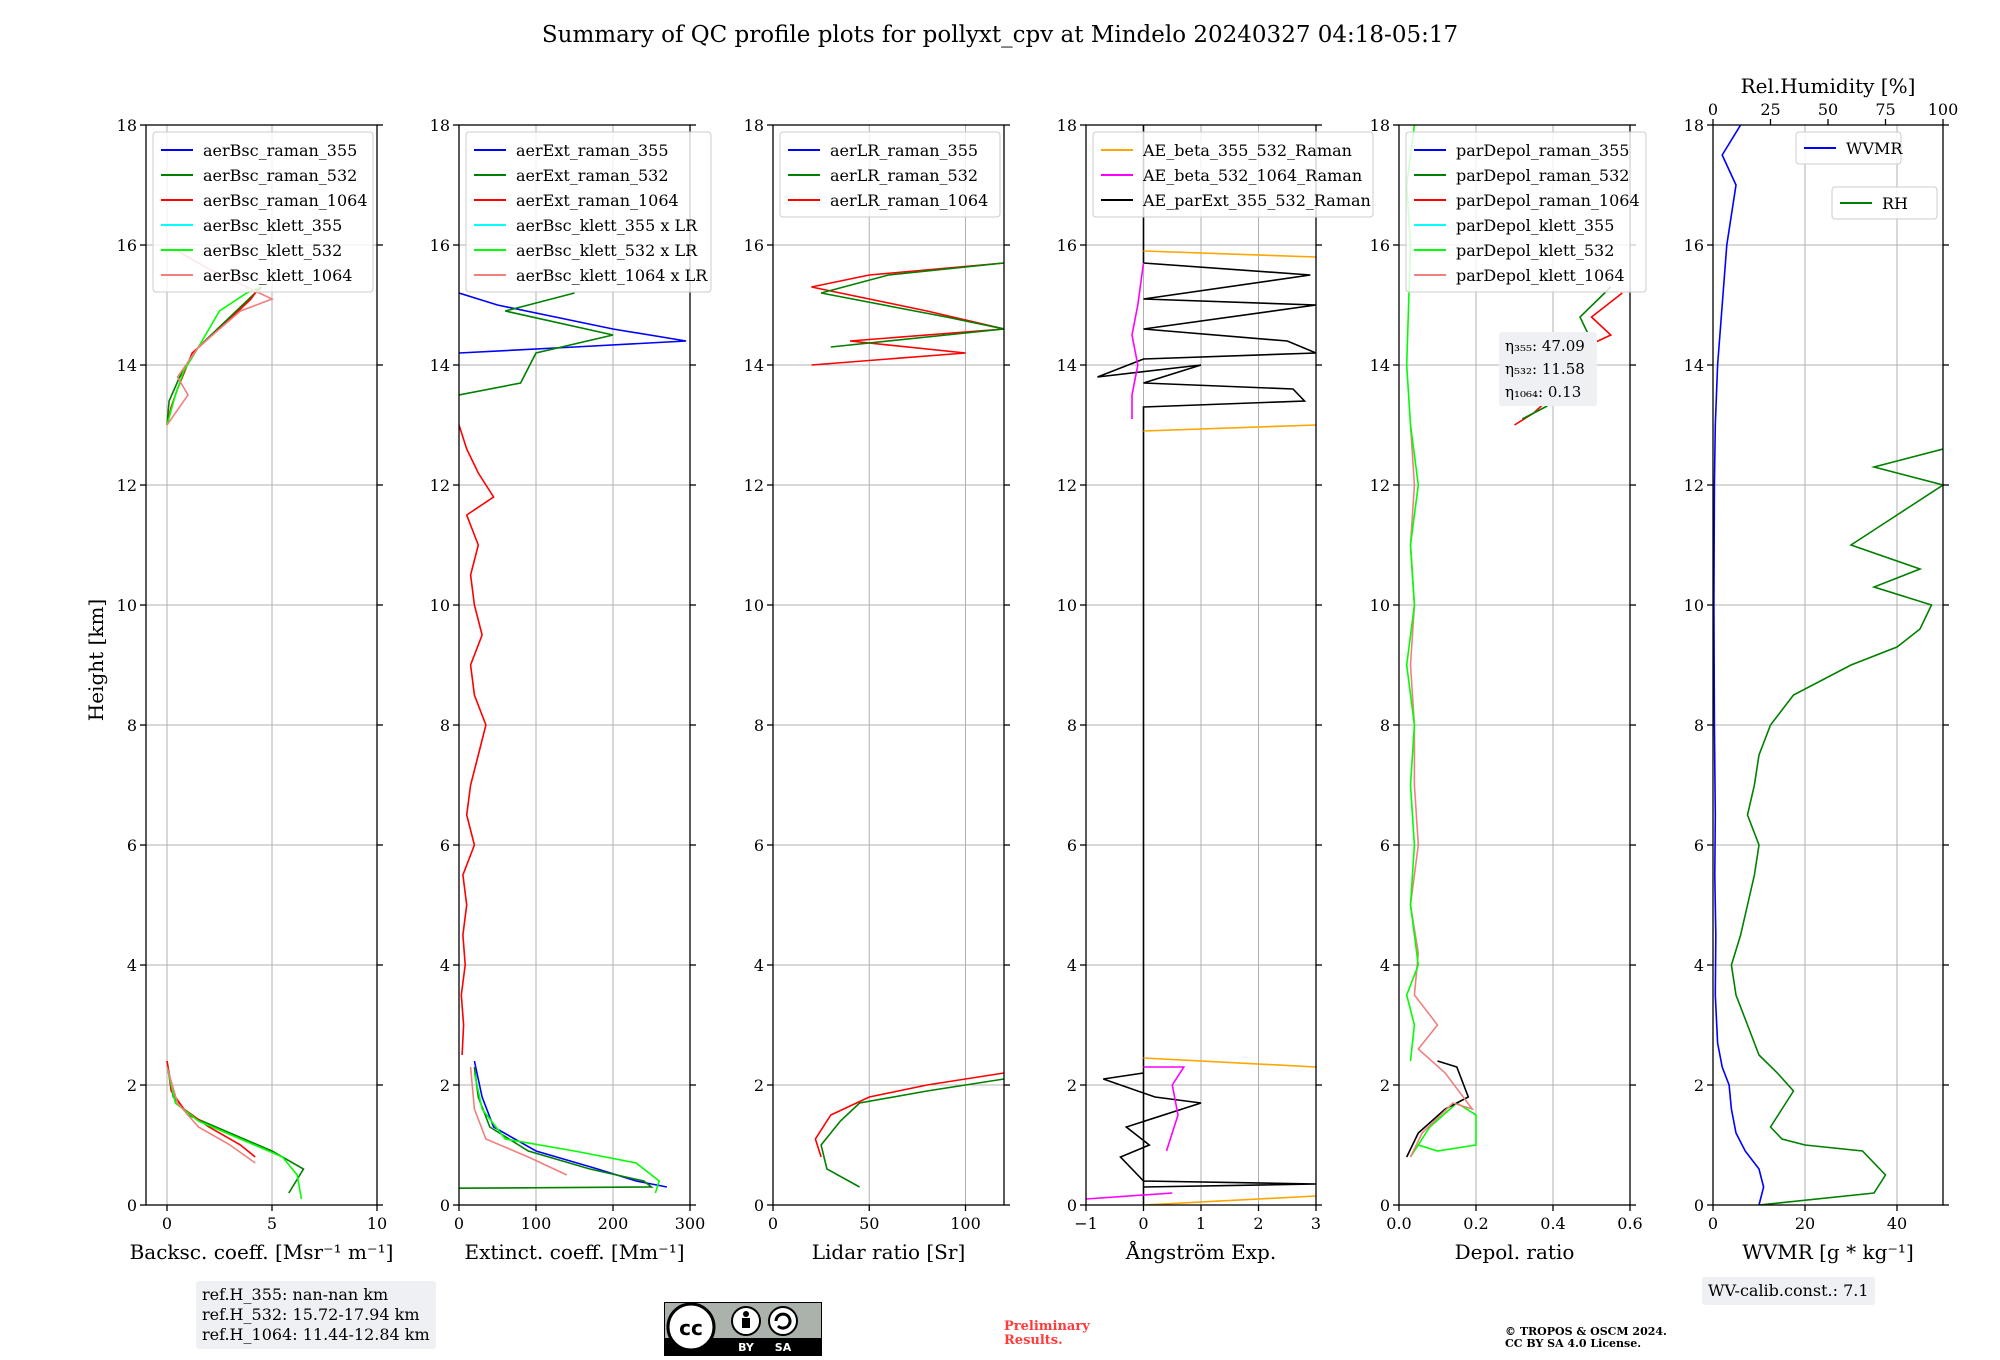  What do you see at coordinates (889, 1252) in the screenshot?
I see `x-axis-label: Lidar ratio [Sr]` at bounding box center [889, 1252].